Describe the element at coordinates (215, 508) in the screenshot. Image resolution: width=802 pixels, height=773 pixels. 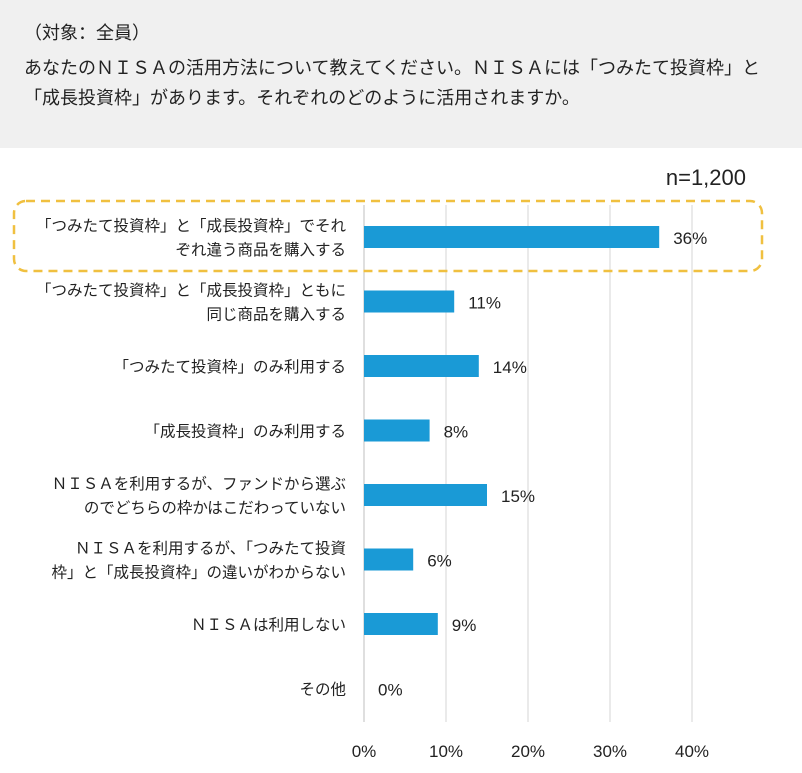
I see `category-label: のでどちらの枠かはこだわっていない` at that location.